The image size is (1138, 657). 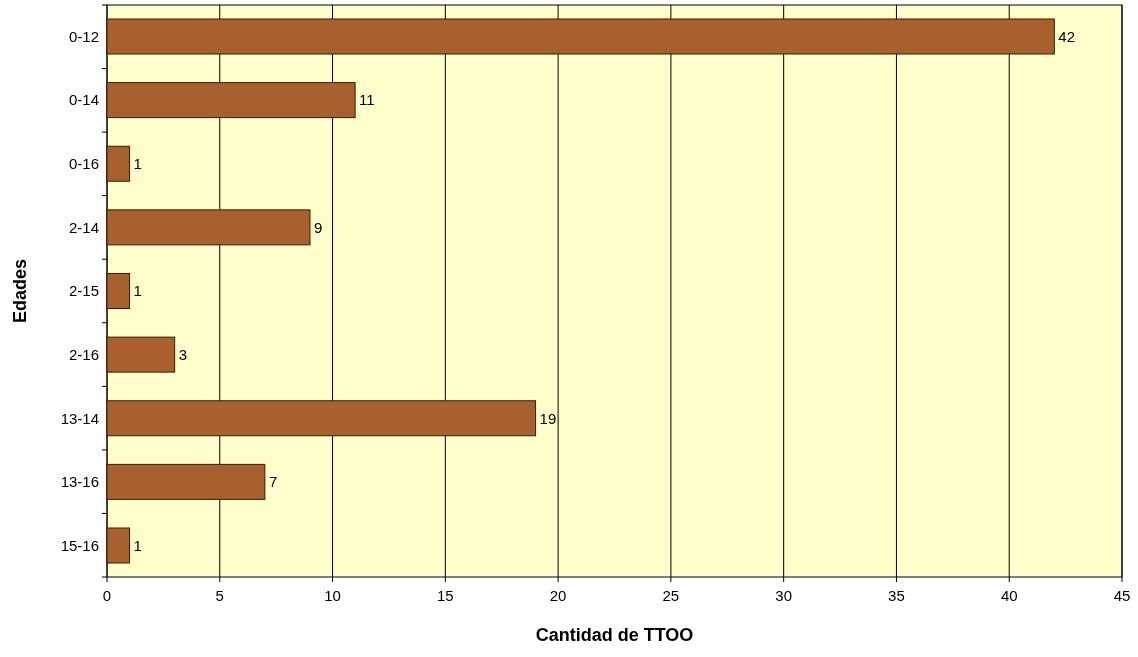 I want to click on data-label: 42, so click(x=1067, y=36).